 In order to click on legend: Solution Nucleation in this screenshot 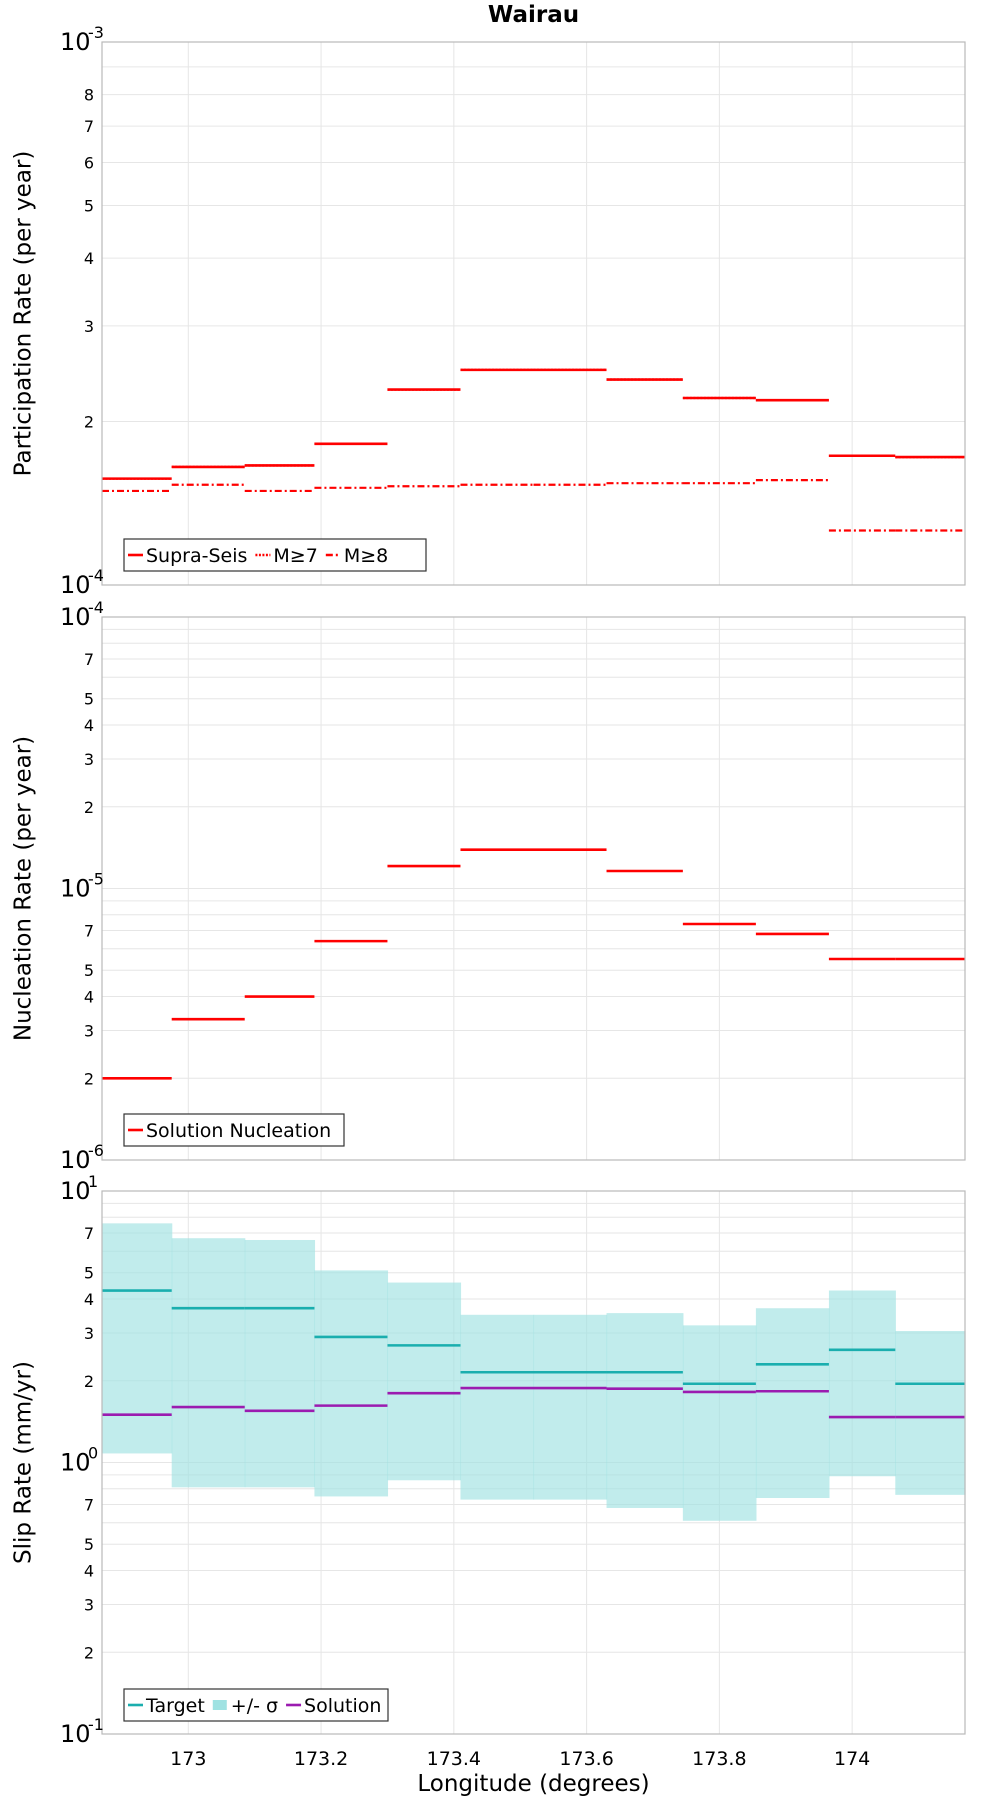, I will do `click(234, 1130)`.